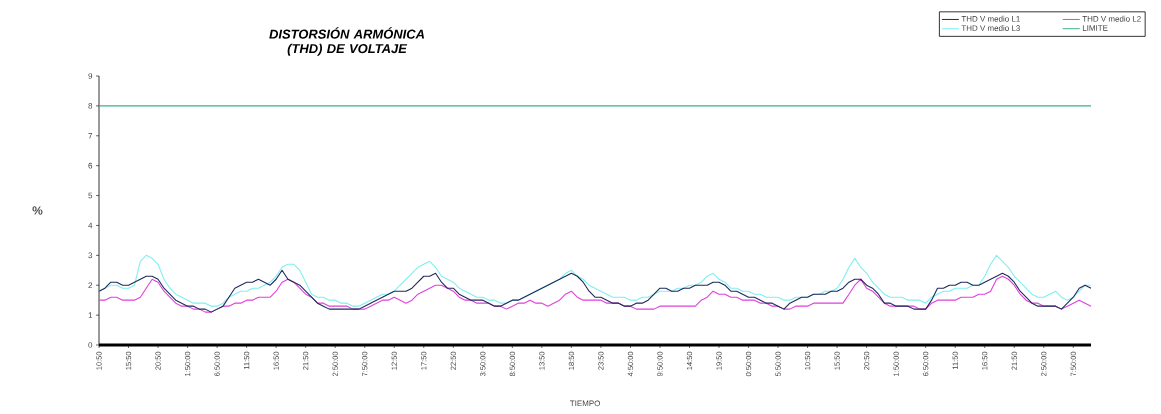 Image resolution: width=1161 pixels, height=414 pixels. Describe the element at coordinates (347, 41) in the screenshot. I see `chart-title: DISTORSIÓN ARMÓNICA (THD) DE VOLTAJE` at that location.